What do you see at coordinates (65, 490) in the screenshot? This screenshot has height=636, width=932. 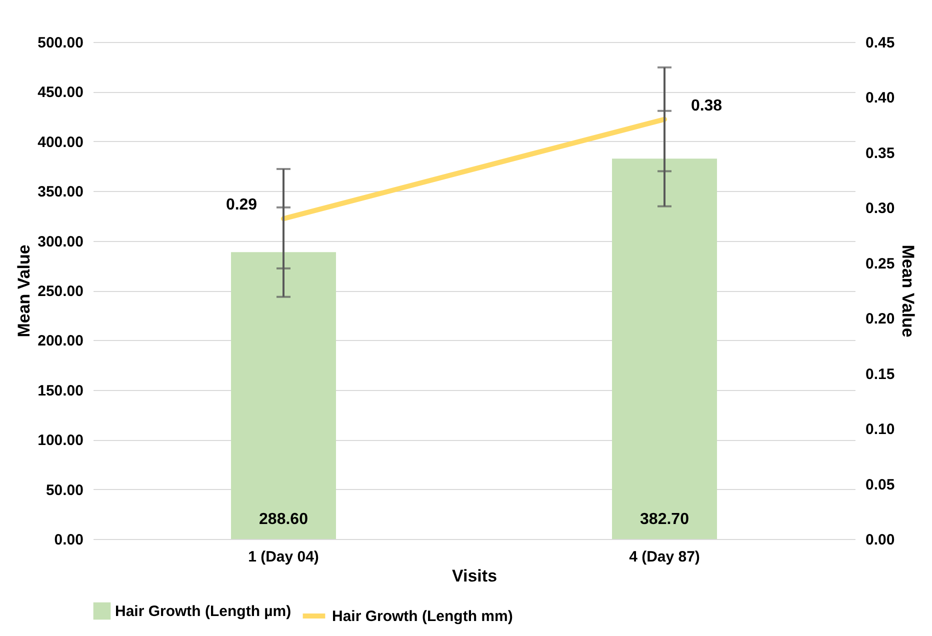 I see `y-tick-label: 50.00` at bounding box center [65, 490].